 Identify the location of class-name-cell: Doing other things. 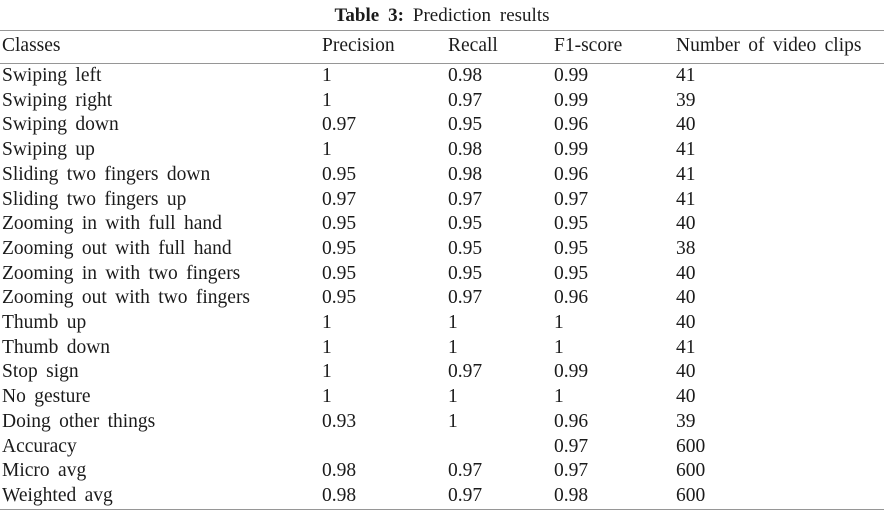
(79, 421).